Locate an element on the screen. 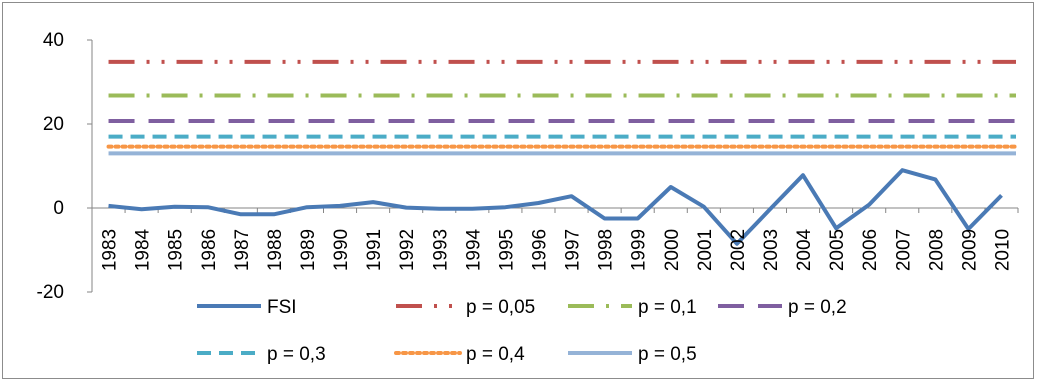 This screenshot has width=1038, height=383. y-tick-label: 20 is located at coordinates (53, 124).